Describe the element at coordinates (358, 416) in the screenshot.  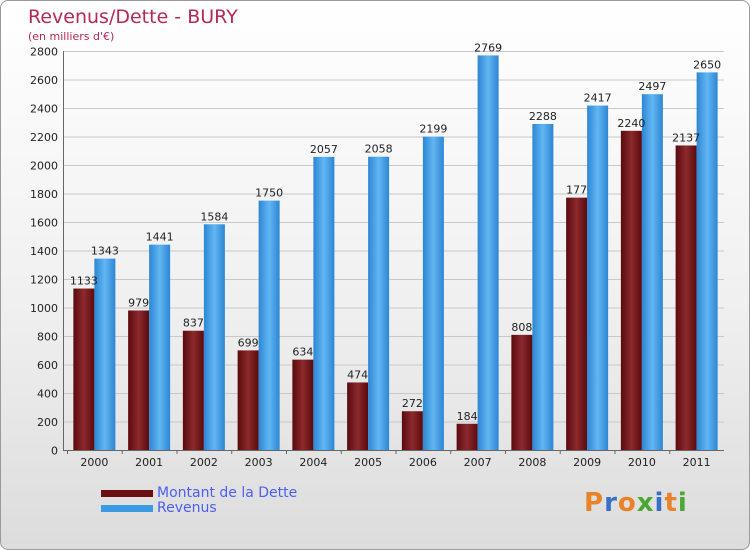
I see `bar-dette-2005` at that location.